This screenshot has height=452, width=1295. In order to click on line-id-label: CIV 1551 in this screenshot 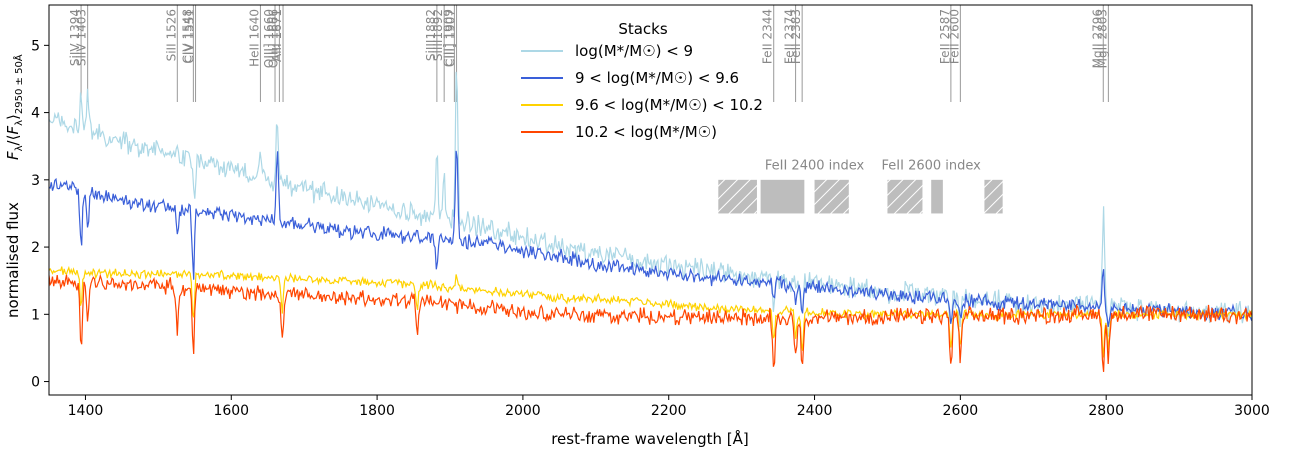, I will do `click(190, 36)`.